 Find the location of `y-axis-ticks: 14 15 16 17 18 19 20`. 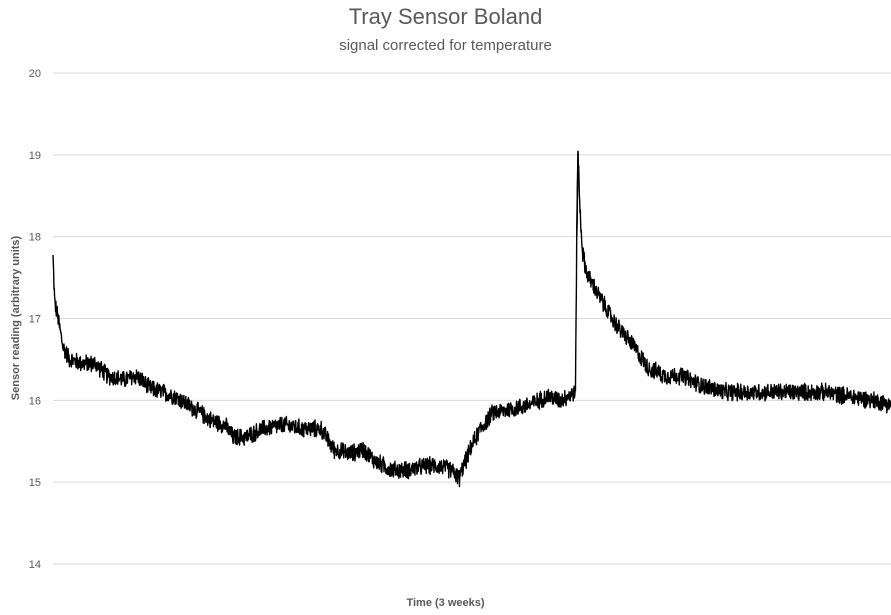

y-axis-ticks: 14 15 16 17 18 19 20 is located at coordinates (35, 319).